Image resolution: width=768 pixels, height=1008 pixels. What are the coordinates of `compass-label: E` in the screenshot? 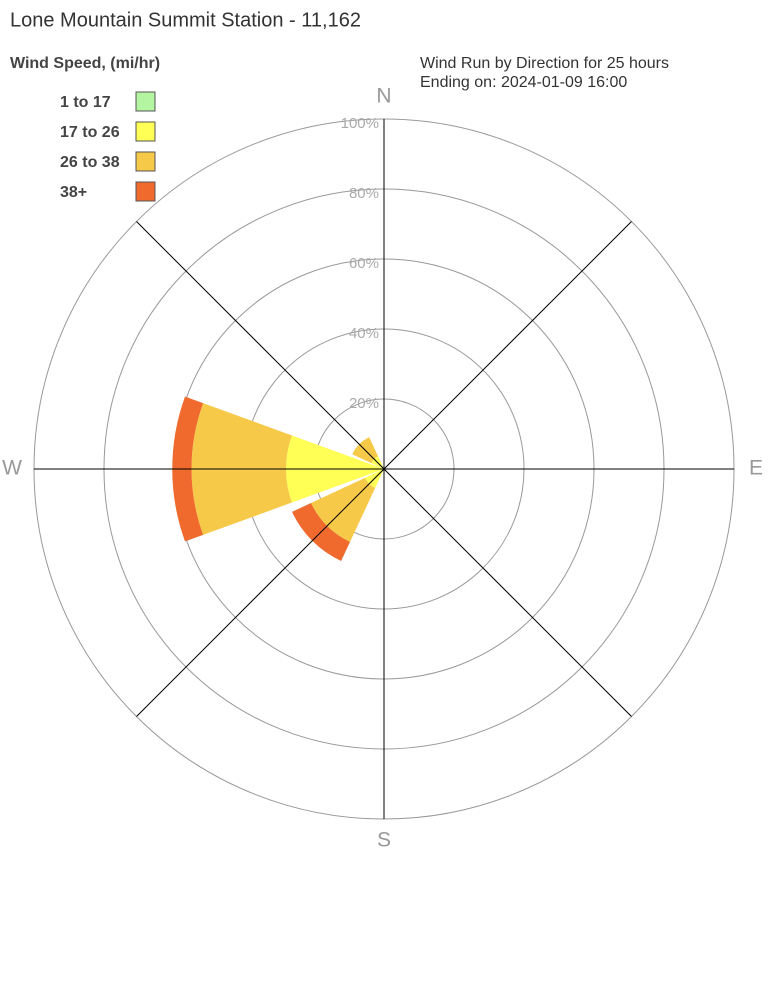 It's located at (756, 468).